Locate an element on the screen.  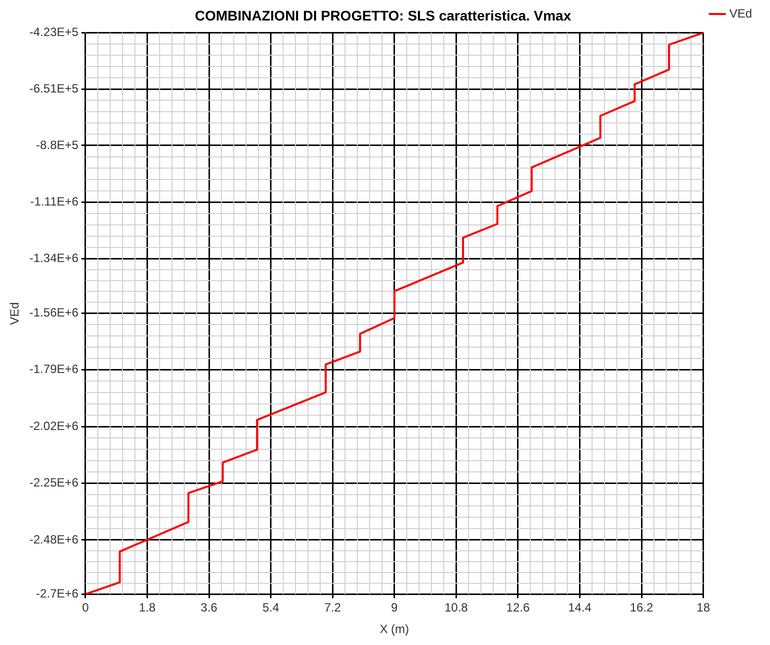
y-tick-label: -8.8E+5 is located at coordinates (57, 145).